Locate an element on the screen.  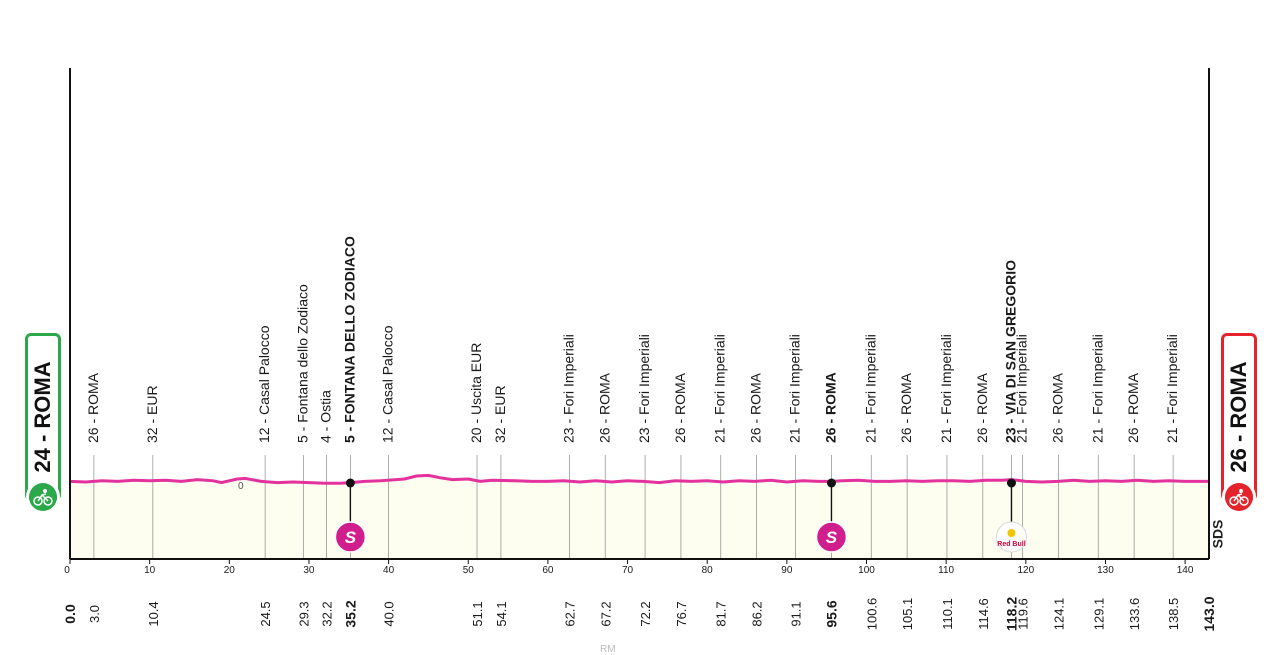
km-label: 143.0 is located at coordinates (1209, 613).